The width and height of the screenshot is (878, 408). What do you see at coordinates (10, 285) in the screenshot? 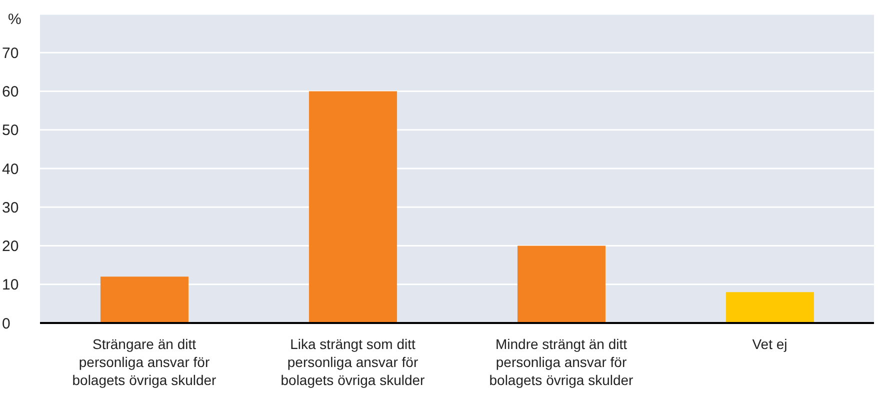
I see `y-tick-label: 10` at bounding box center [10, 285].